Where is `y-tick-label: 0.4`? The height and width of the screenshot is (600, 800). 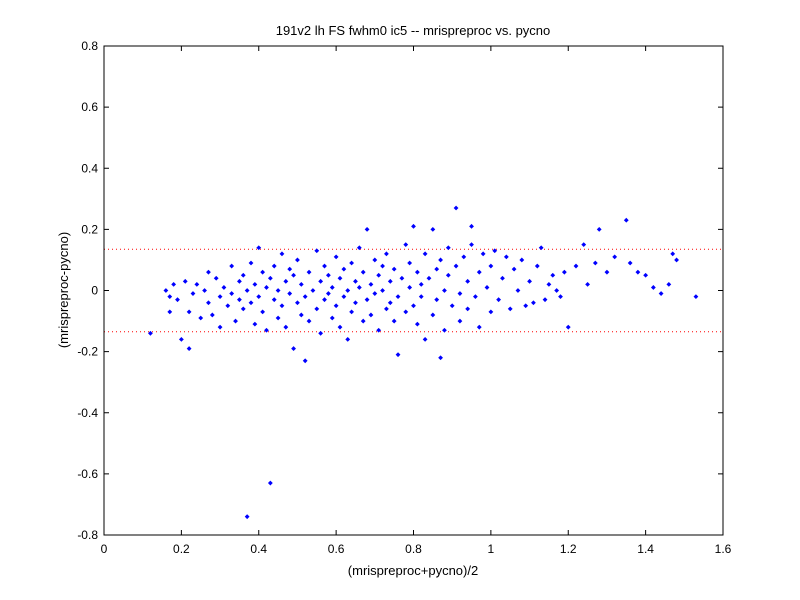 y-tick-label: 0.4 is located at coordinates (89, 168).